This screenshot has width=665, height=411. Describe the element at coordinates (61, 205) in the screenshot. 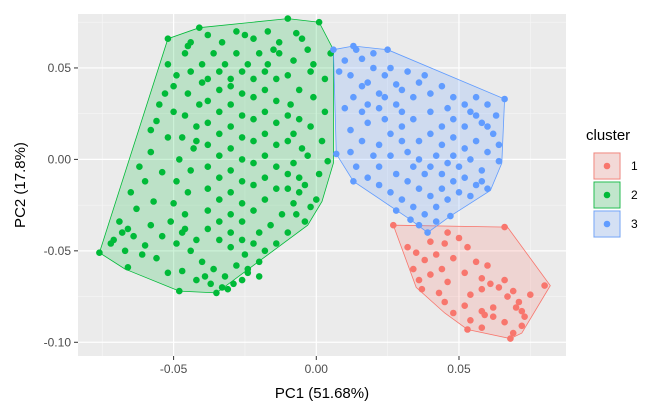

I see `y-axis-ticks: -0.10 -0.05 0.00 0.05` at that location.